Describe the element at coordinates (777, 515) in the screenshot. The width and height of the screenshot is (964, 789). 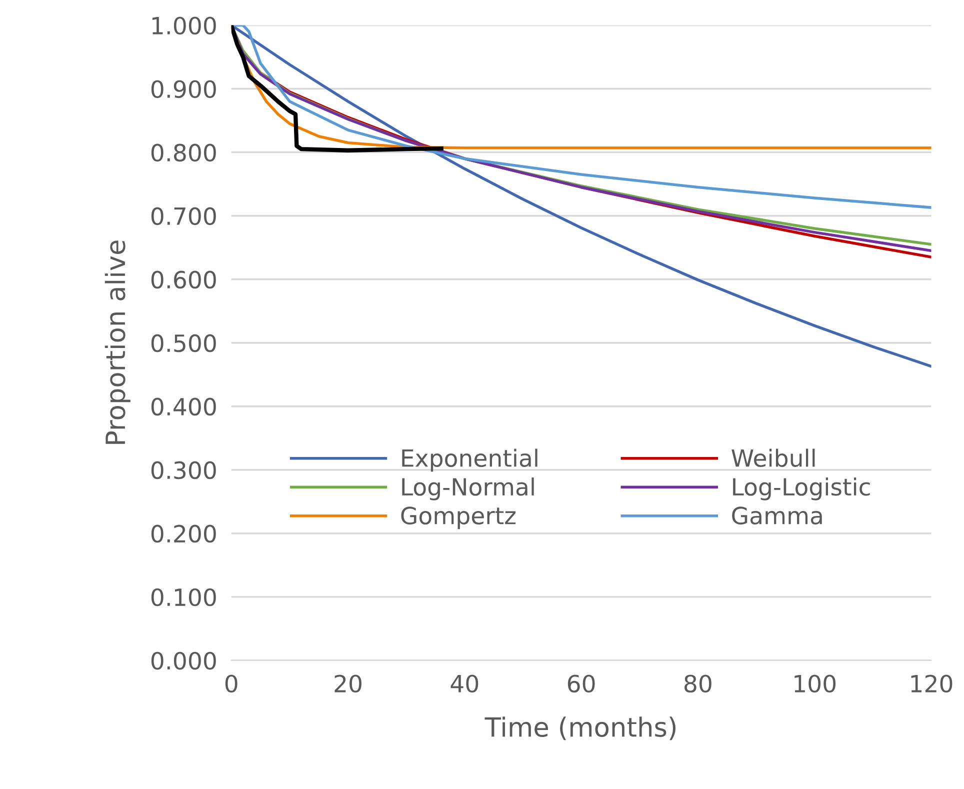
I see `legend-label: Gamma` at that location.